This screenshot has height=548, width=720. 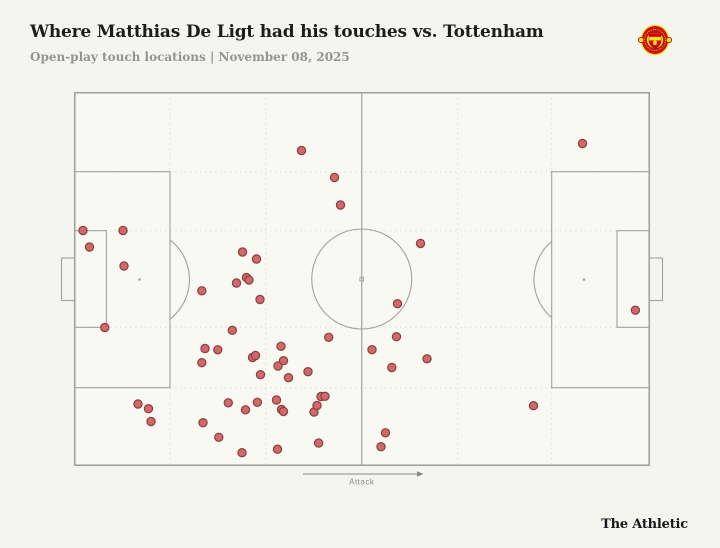 I want to click on athletic-wordmark: The Athletic, so click(x=644, y=524).